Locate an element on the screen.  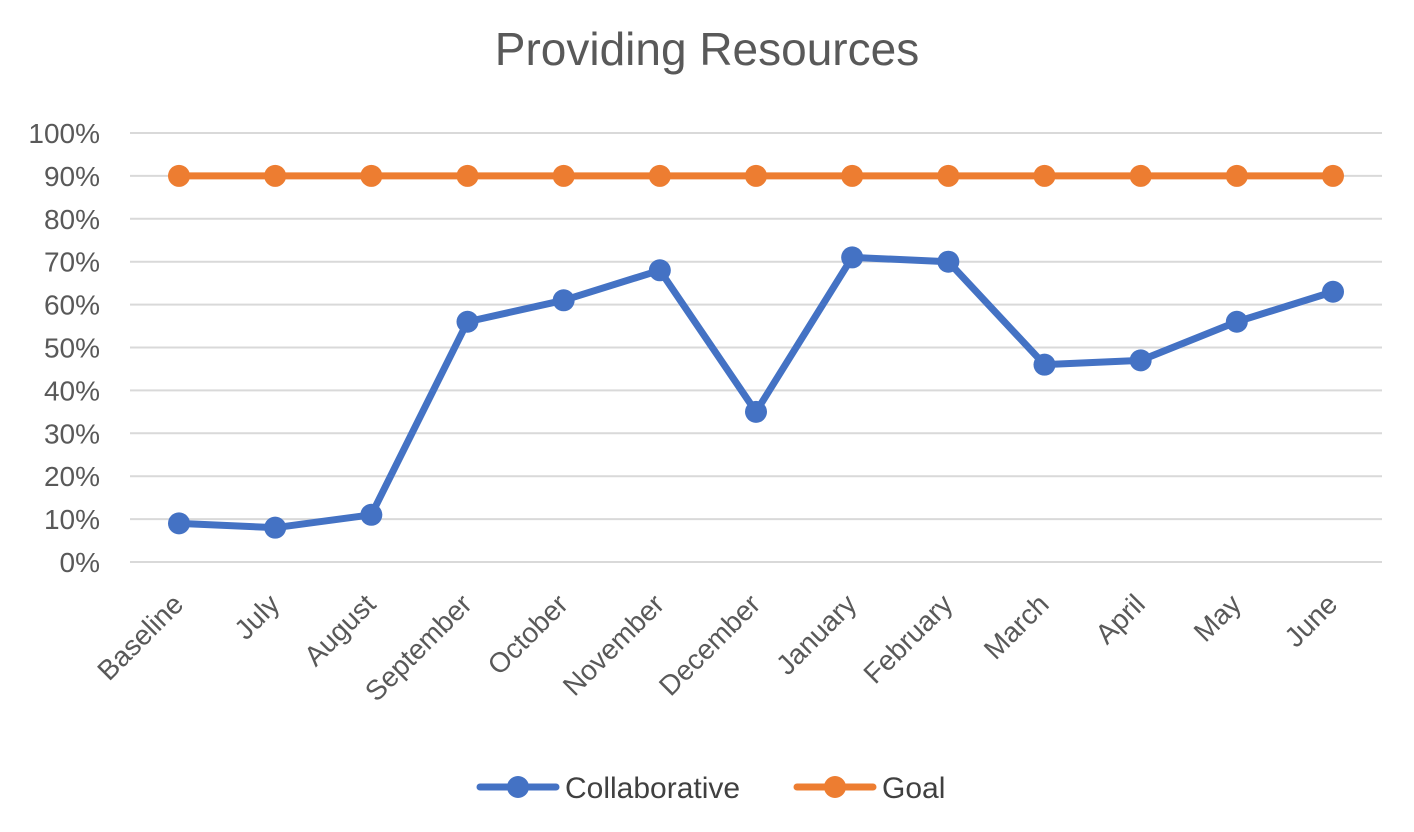
y-tick-label: 50% is located at coordinates (72, 348).